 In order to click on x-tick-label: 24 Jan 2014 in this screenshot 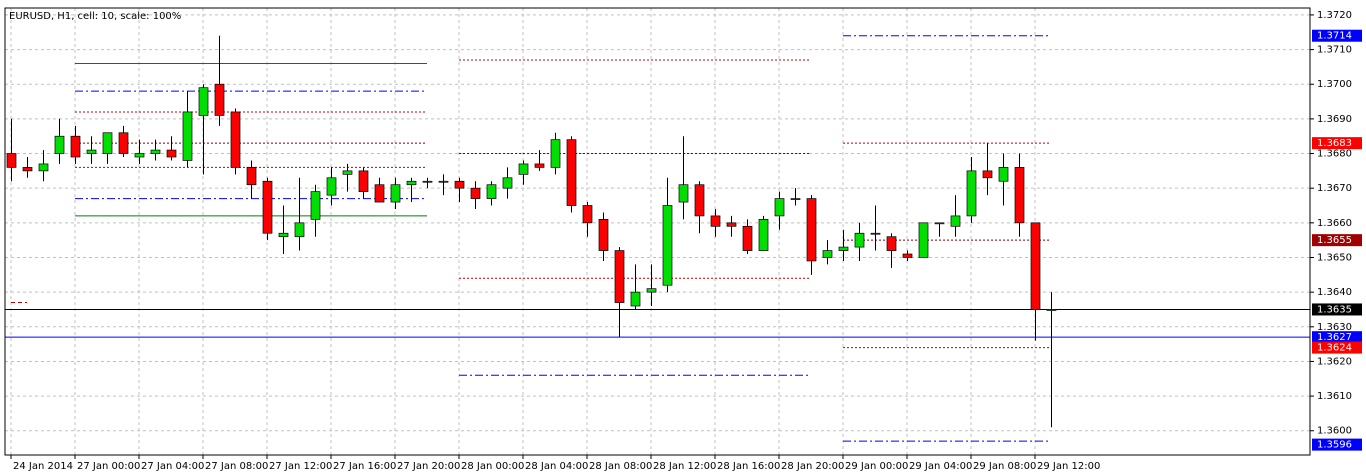, I will do `click(43, 466)`.